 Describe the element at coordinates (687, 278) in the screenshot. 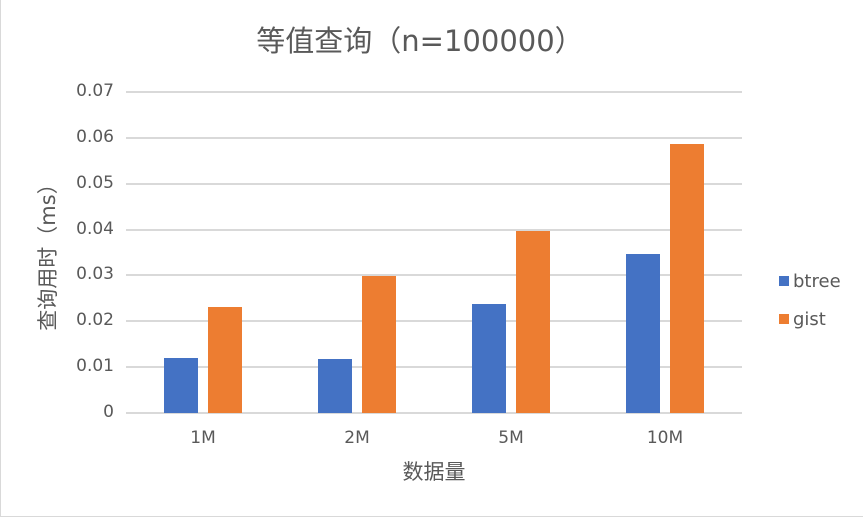

I see `bar-gist-10M` at that location.